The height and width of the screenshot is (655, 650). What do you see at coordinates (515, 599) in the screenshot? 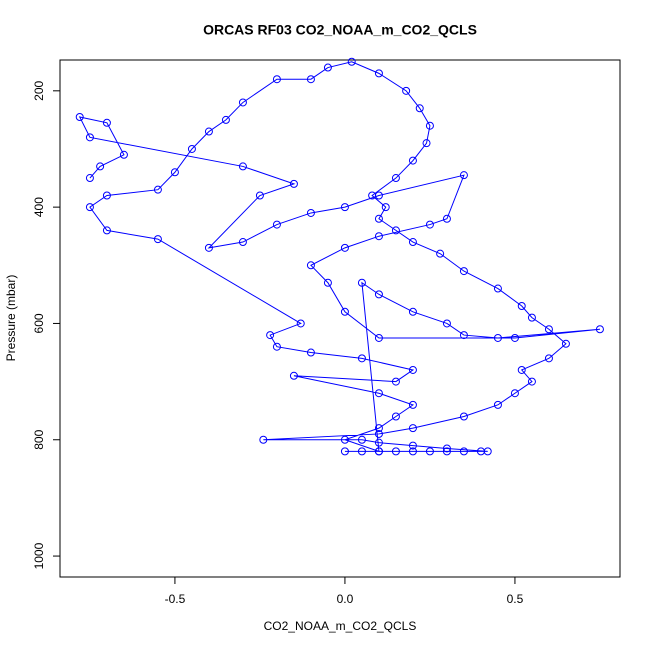
I see `x-tick-label: 0.5` at bounding box center [515, 599].